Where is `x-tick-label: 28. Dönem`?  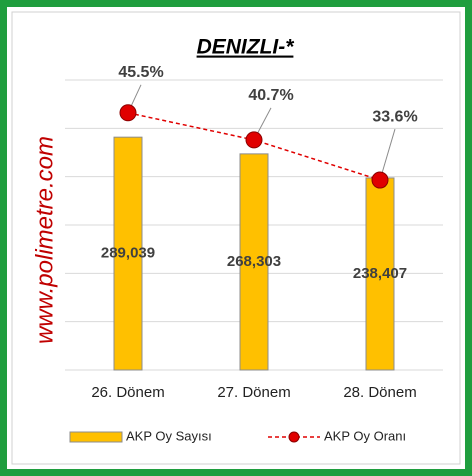
x-tick-label: 28. Dönem is located at coordinates (379, 392).